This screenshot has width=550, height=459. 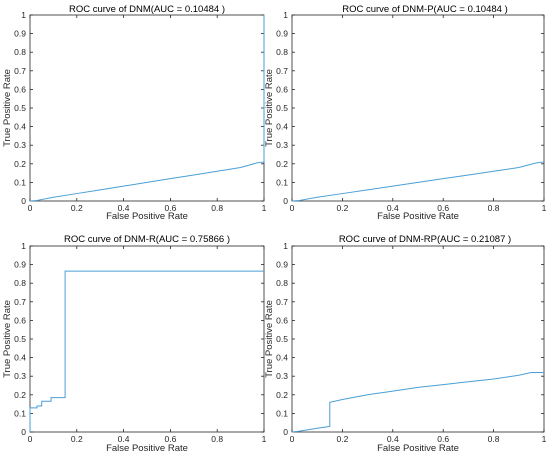 I want to click on chart-title: ROC curve of DNM-R(AUC = 0.75866 ), so click(x=147, y=239).